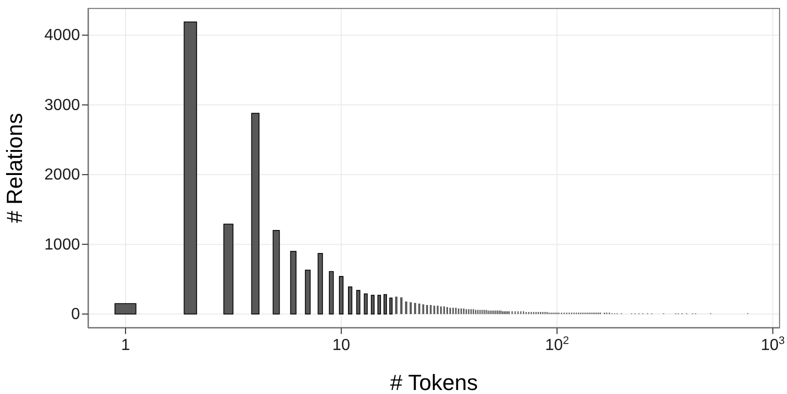  Describe the element at coordinates (62, 35) in the screenshot. I see `y-tick-label: 4000` at that location.